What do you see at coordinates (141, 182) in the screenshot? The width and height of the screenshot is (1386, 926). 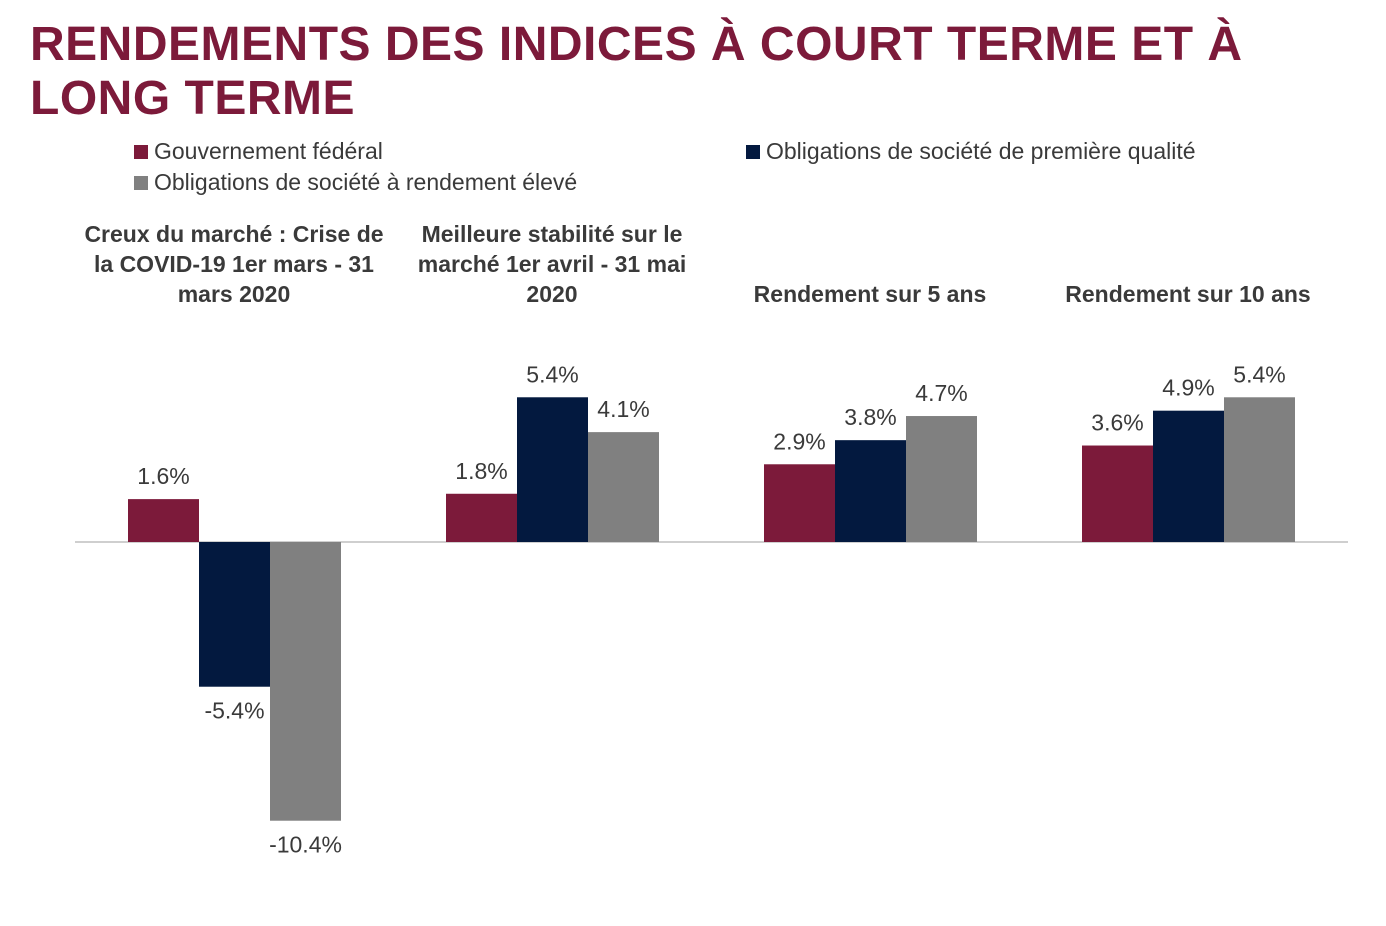 I see `legend-swatch-rendement-eleve` at bounding box center [141, 182].